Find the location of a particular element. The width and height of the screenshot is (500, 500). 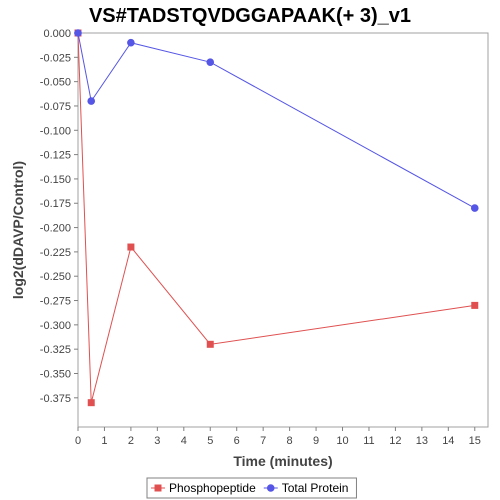

y-tick-label: -0.275 is located at coordinates (55, 302).